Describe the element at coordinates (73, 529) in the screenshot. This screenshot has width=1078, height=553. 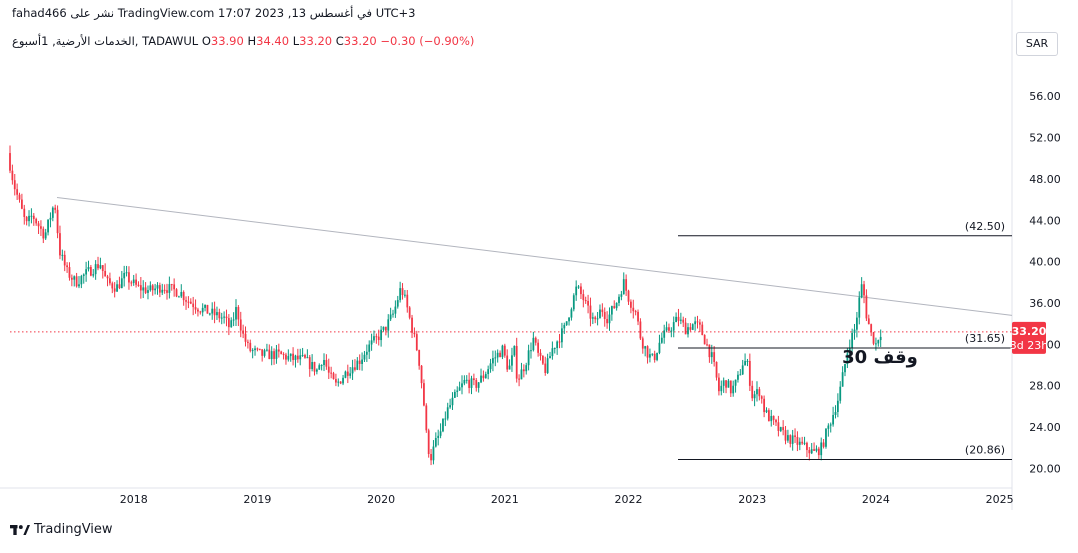
I see `footer-brand-label: TradingView` at that location.